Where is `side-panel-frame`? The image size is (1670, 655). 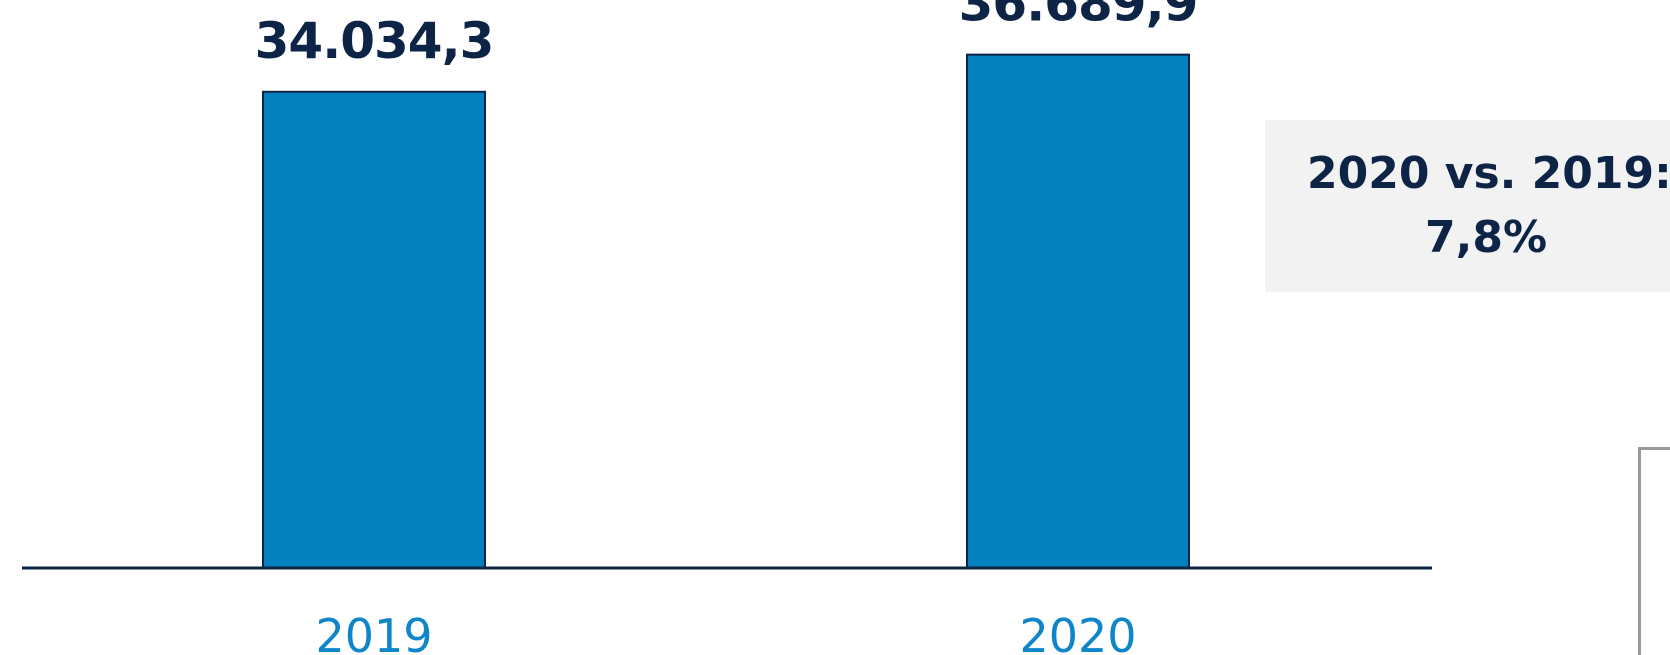
side-panel-frame is located at coordinates (1654, 551).